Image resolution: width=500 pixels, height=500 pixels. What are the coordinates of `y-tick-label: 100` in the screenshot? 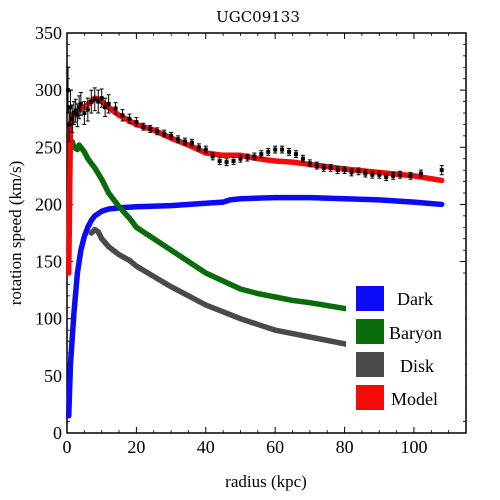 It's located at (48, 319).